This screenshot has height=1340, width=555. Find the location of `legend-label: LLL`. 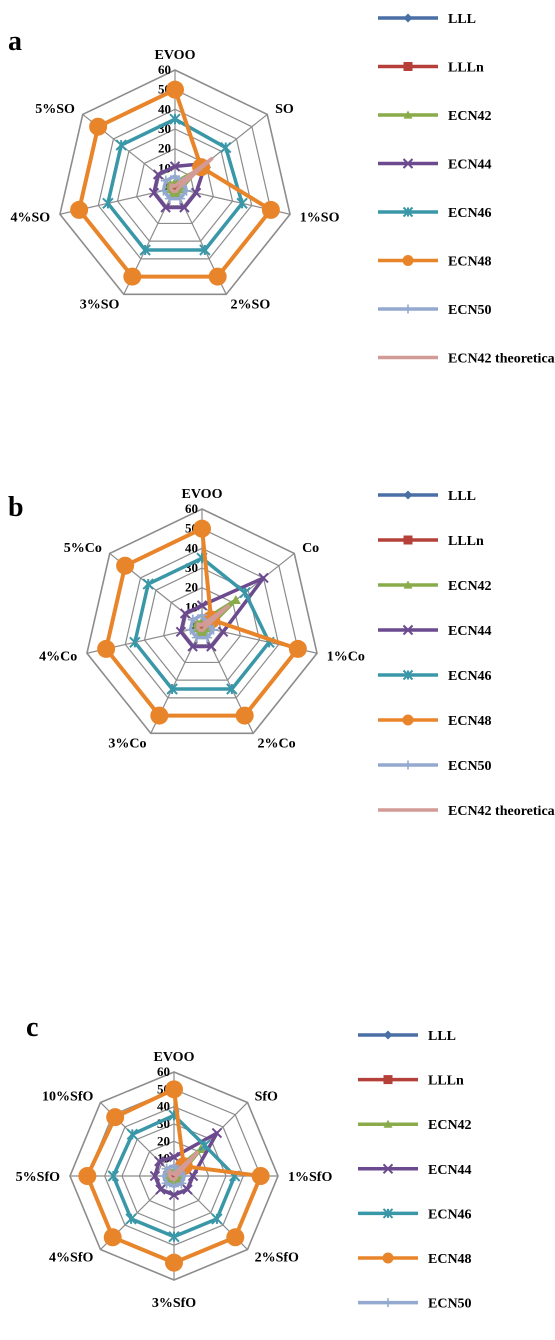

legend-label: LLL is located at coordinates (462, 19).